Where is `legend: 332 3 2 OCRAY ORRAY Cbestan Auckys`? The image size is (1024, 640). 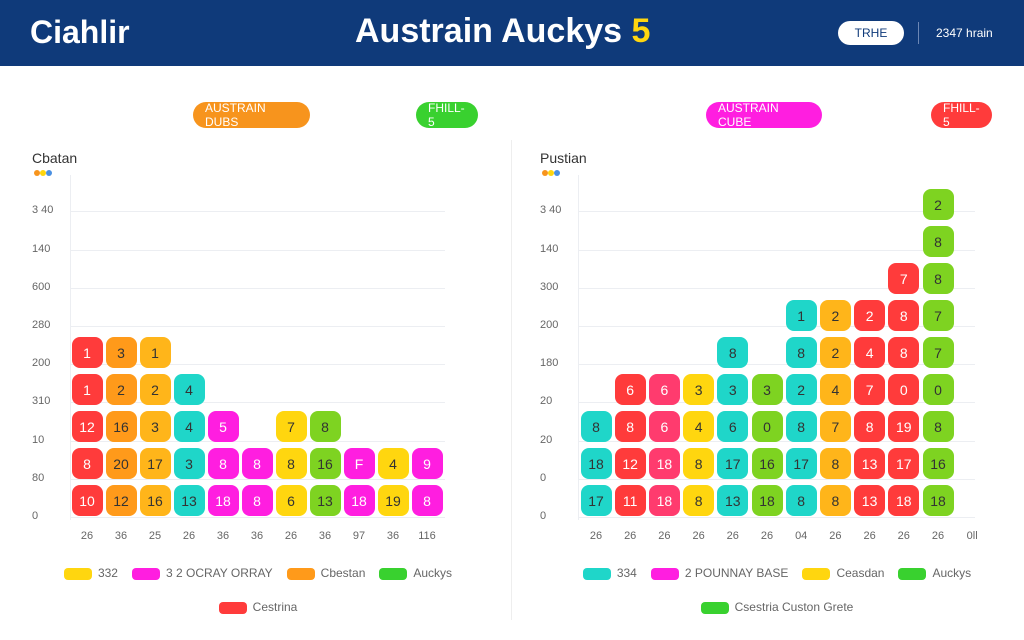 legend: 332 3 2 OCRAY ORRAY Cbestan Auckys is located at coordinates (258, 573).